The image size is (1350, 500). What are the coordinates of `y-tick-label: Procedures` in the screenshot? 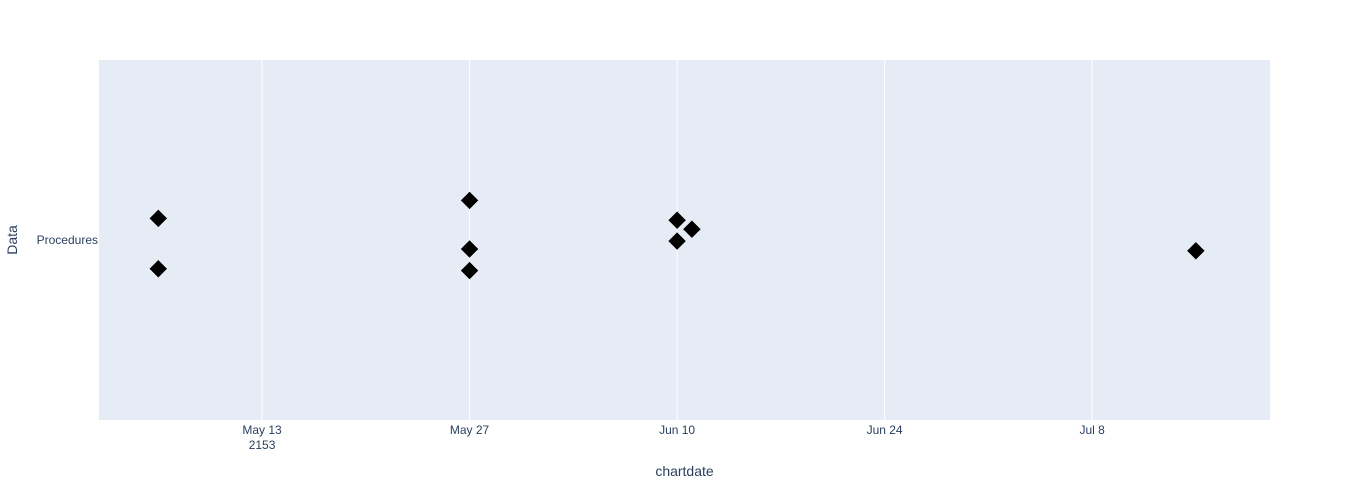 It's located at (67, 240).